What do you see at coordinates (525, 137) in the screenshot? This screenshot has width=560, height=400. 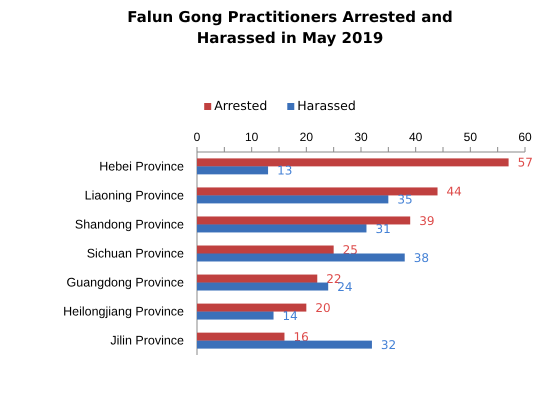 I see `x-tick-label: 60` at bounding box center [525, 137].